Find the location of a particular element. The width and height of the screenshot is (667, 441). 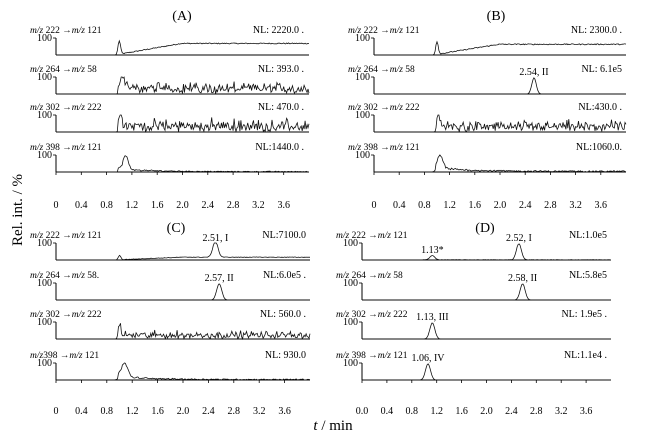

x-tick-label: 0.4 is located at coordinates (81, 411).